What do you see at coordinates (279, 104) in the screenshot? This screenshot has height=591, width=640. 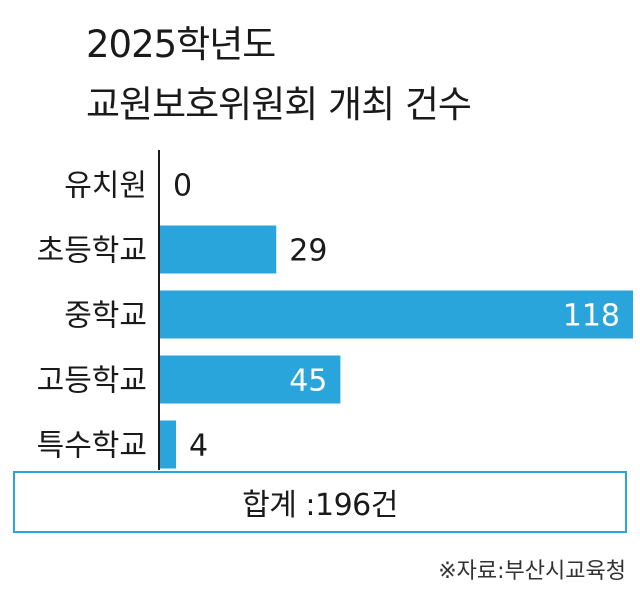 I see `chart-title-line2: 교원보호위원회 개최 건수` at bounding box center [279, 104].